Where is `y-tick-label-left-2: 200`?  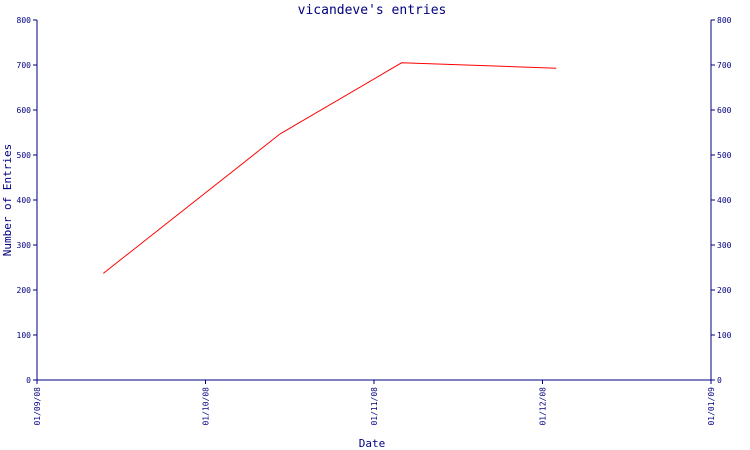
y-tick-label-left-2: 200 is located at coordinates (24, 290).